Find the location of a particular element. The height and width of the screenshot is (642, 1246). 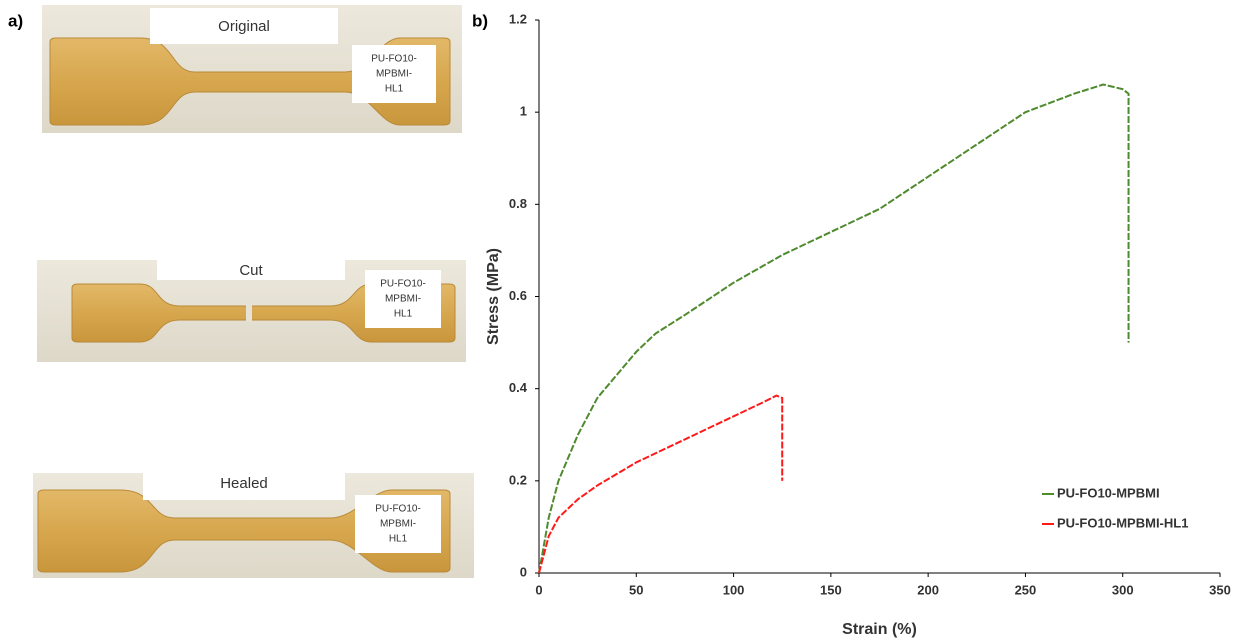

photo-label: Original is located at coordinates (244, 26).